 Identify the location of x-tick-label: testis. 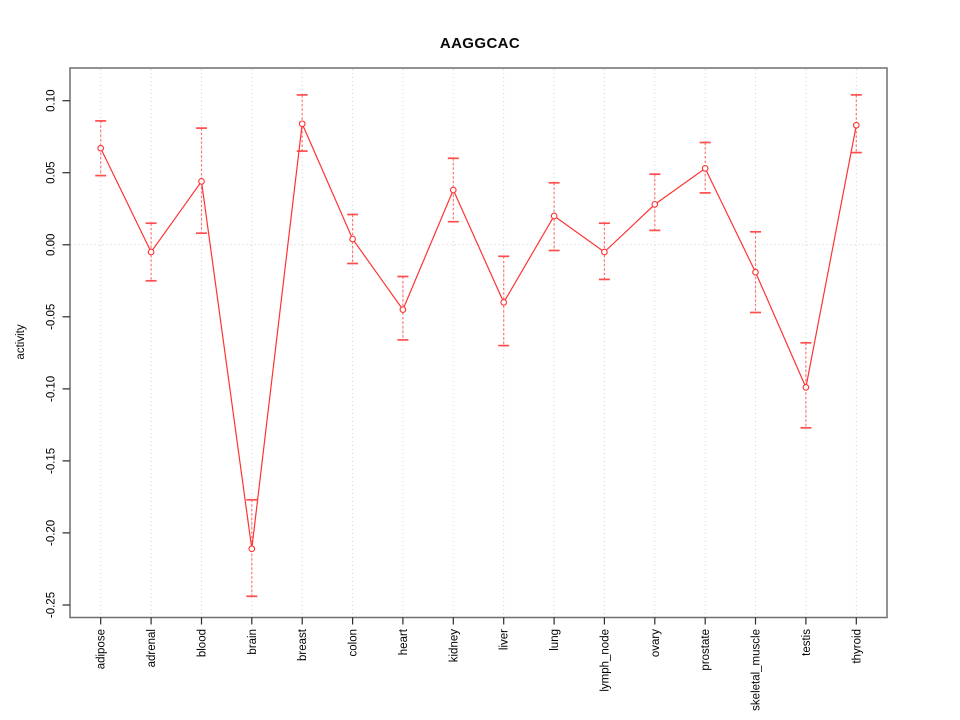
(807, 642).